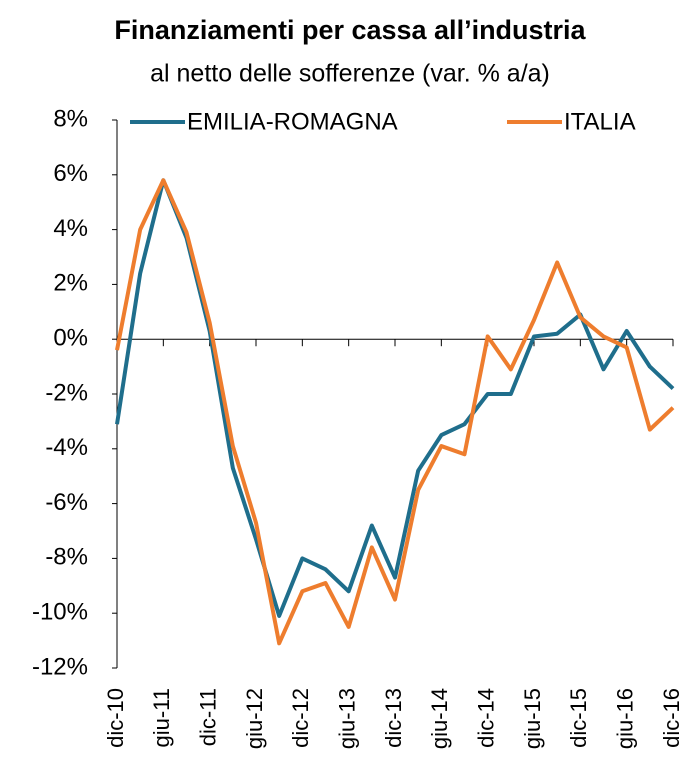 This screenshot has height=777, width=689. What do you see at coordinates (350, 30) in the screenshot?
I see `chart-title: Finanziamenti per cassa all’industria` at bounding box center [350, 30].